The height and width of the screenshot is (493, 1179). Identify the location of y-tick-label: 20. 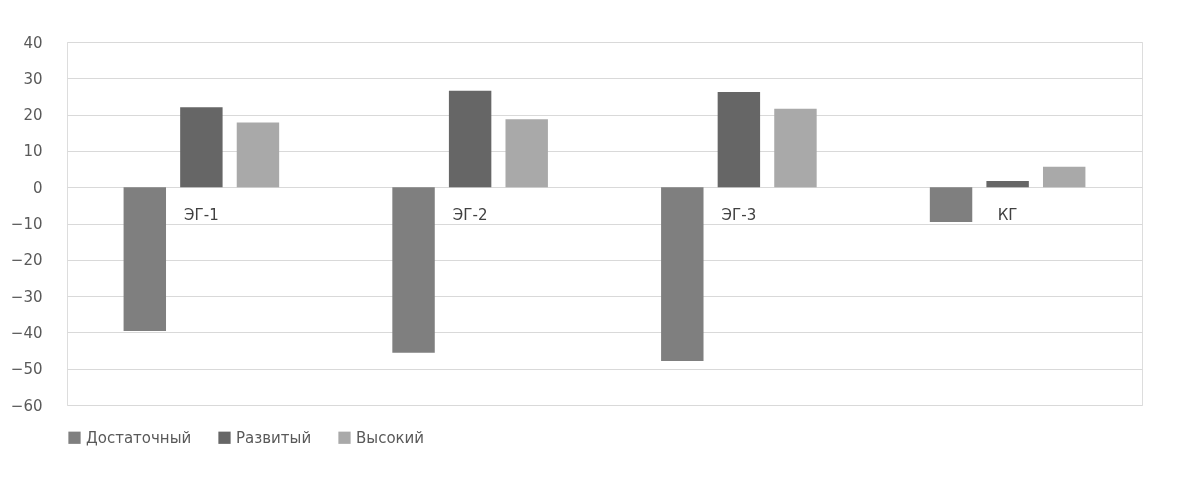
(33, 115).